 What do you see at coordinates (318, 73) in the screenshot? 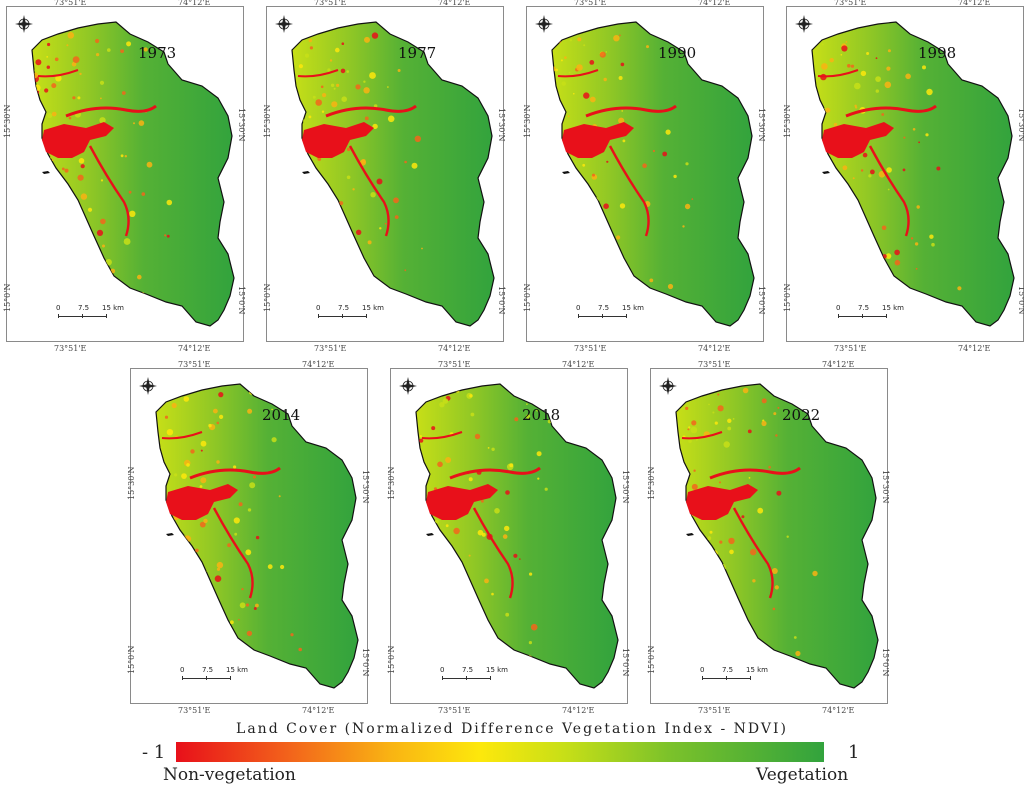
I see `river-upper` at bounding box center [318, 73].